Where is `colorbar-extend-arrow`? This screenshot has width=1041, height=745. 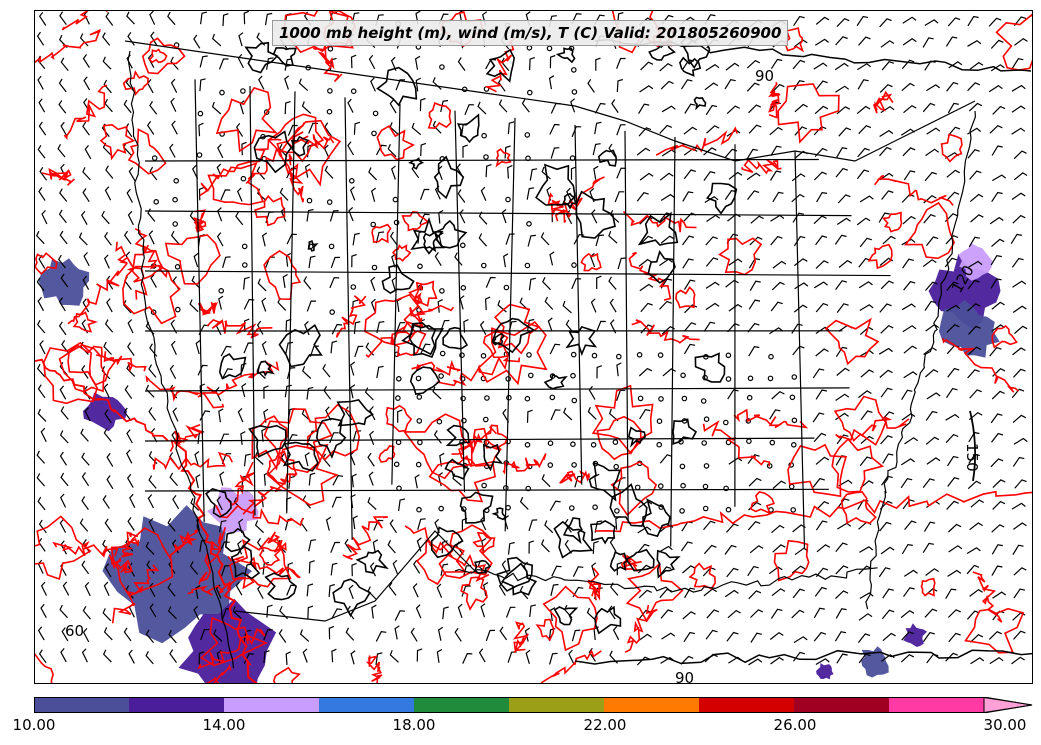 colorbar-extend-arrow is located at coordinates (1008, 705).